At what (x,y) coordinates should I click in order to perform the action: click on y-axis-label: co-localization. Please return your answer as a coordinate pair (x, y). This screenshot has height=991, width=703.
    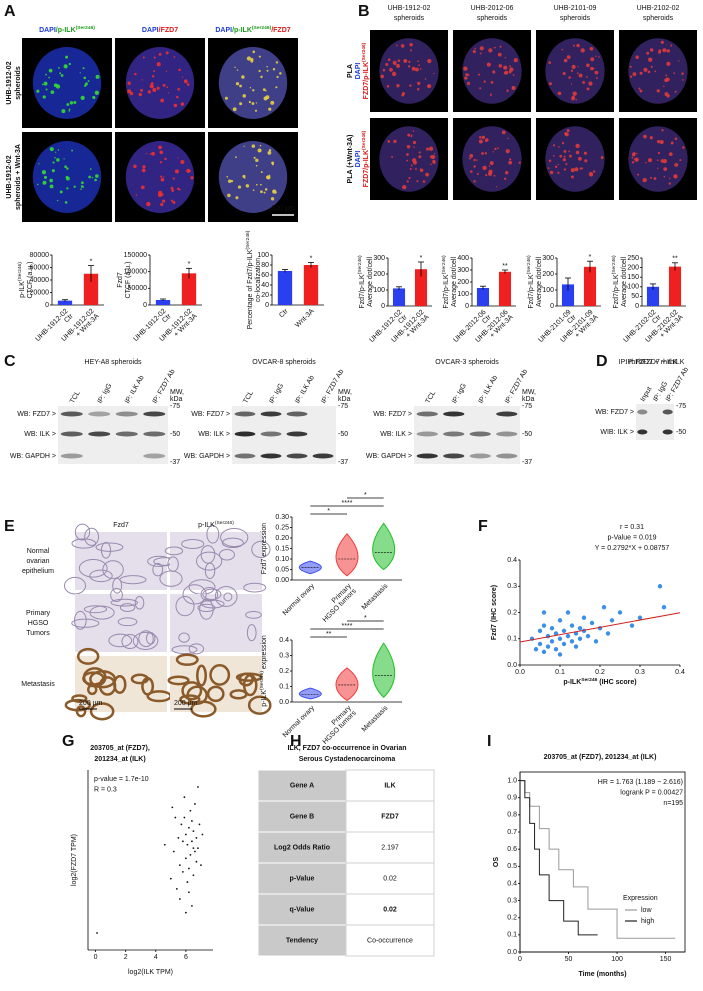
    Looking at the image, I should click on (258, 280).